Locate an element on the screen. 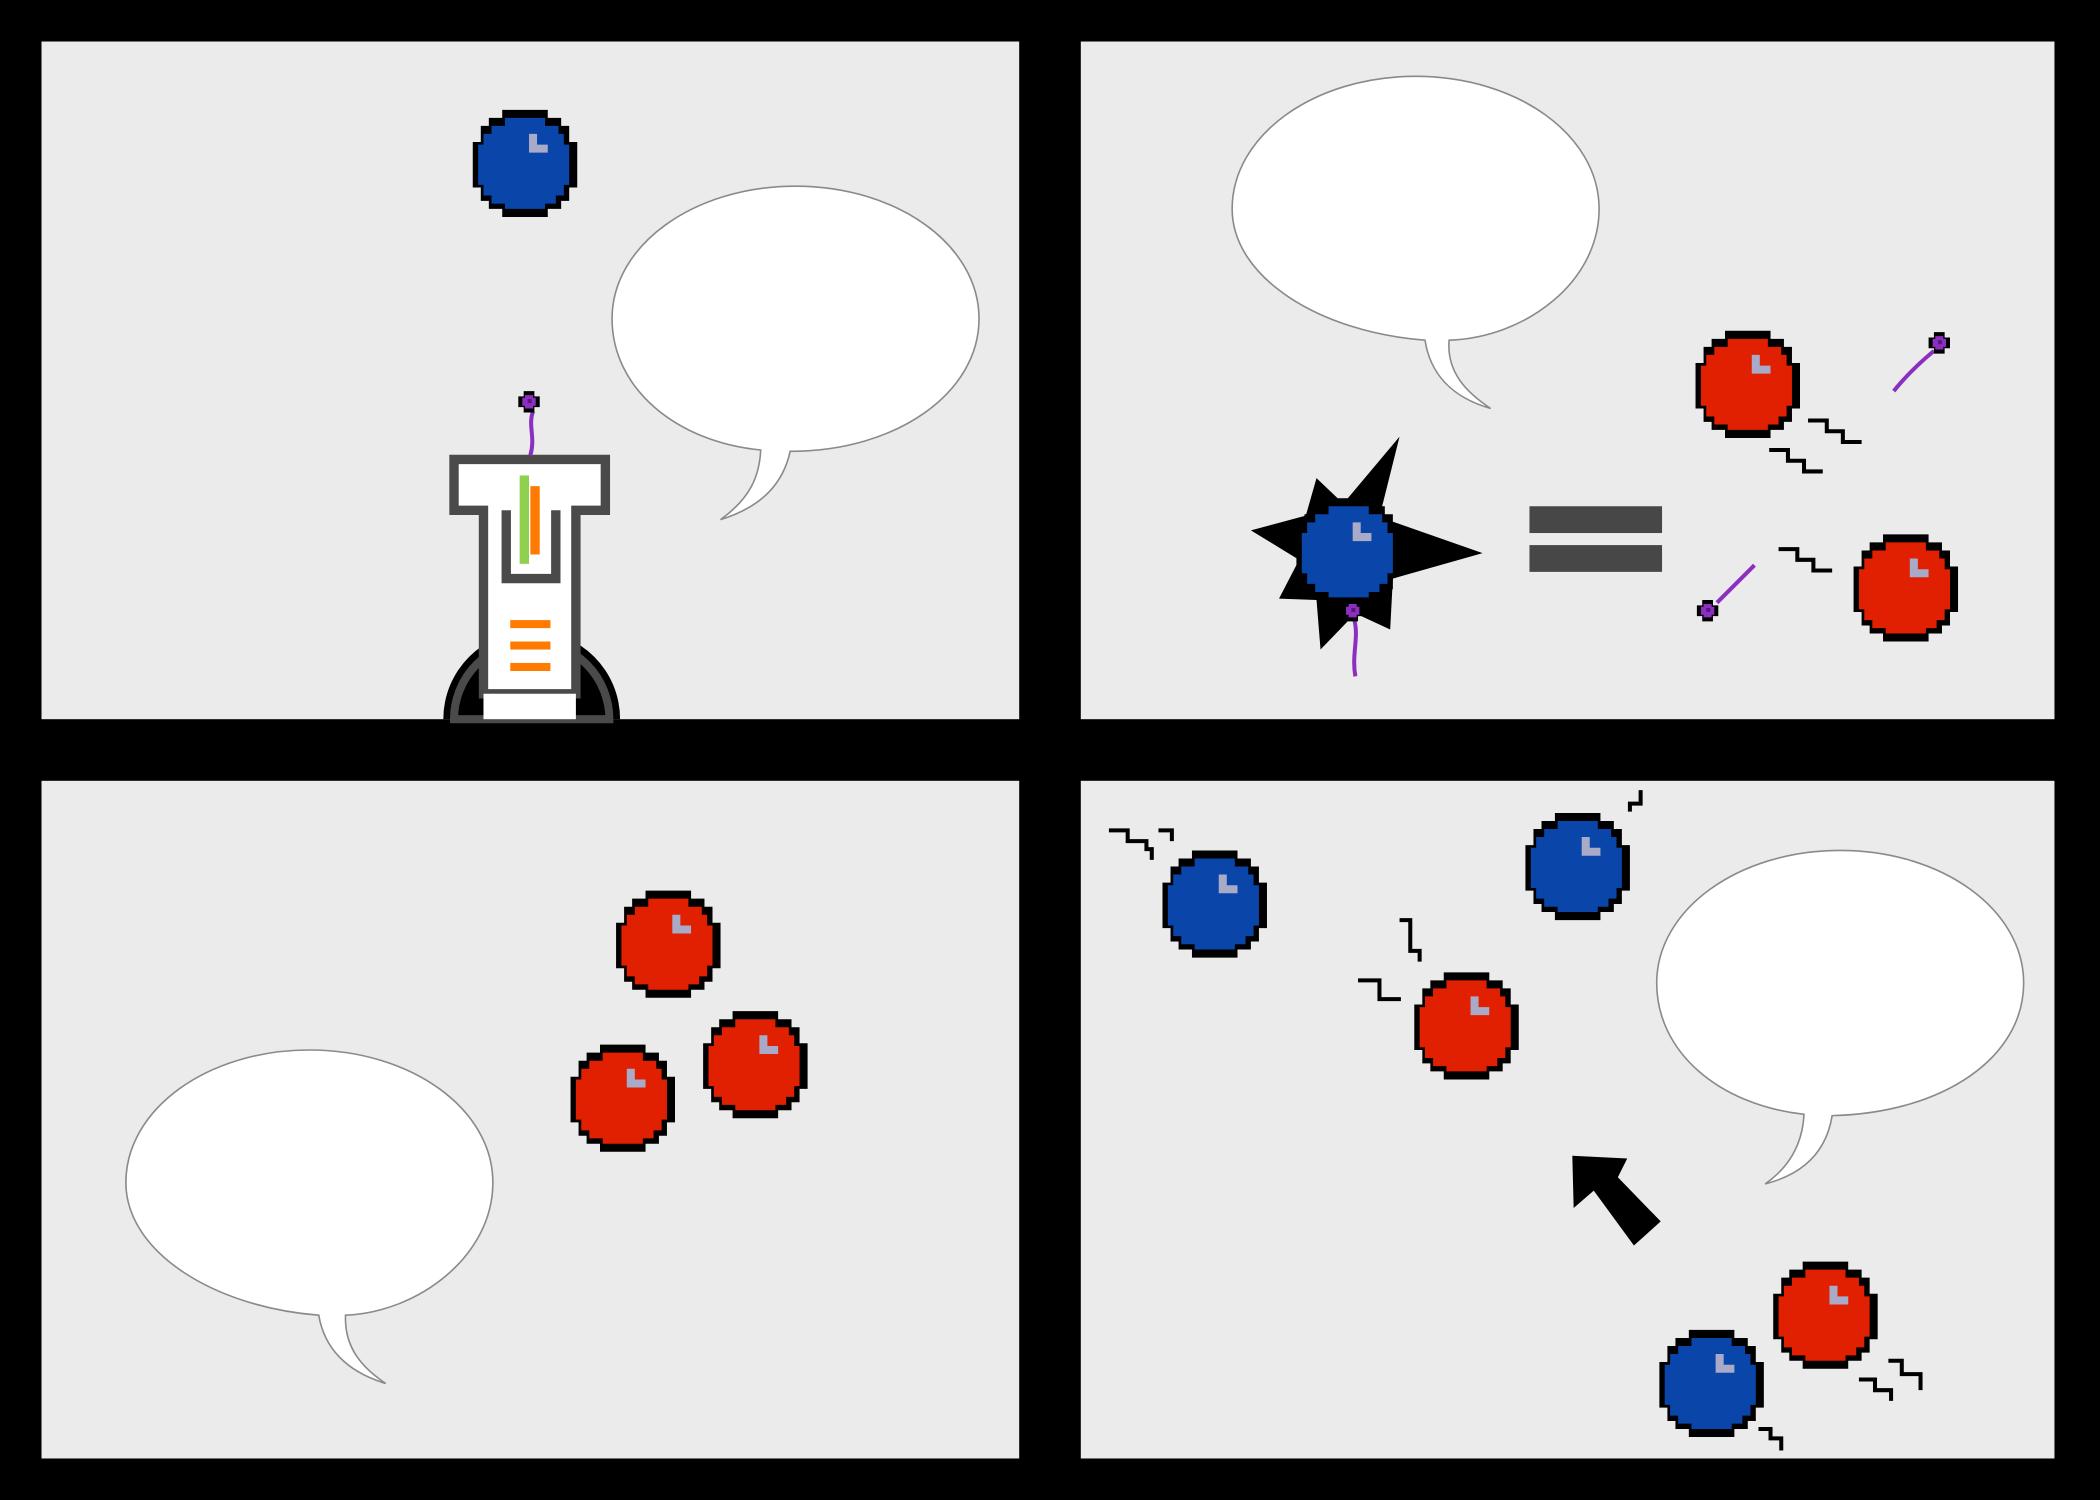  direction-arrow-icon is located at coordinates (1616, 1200).